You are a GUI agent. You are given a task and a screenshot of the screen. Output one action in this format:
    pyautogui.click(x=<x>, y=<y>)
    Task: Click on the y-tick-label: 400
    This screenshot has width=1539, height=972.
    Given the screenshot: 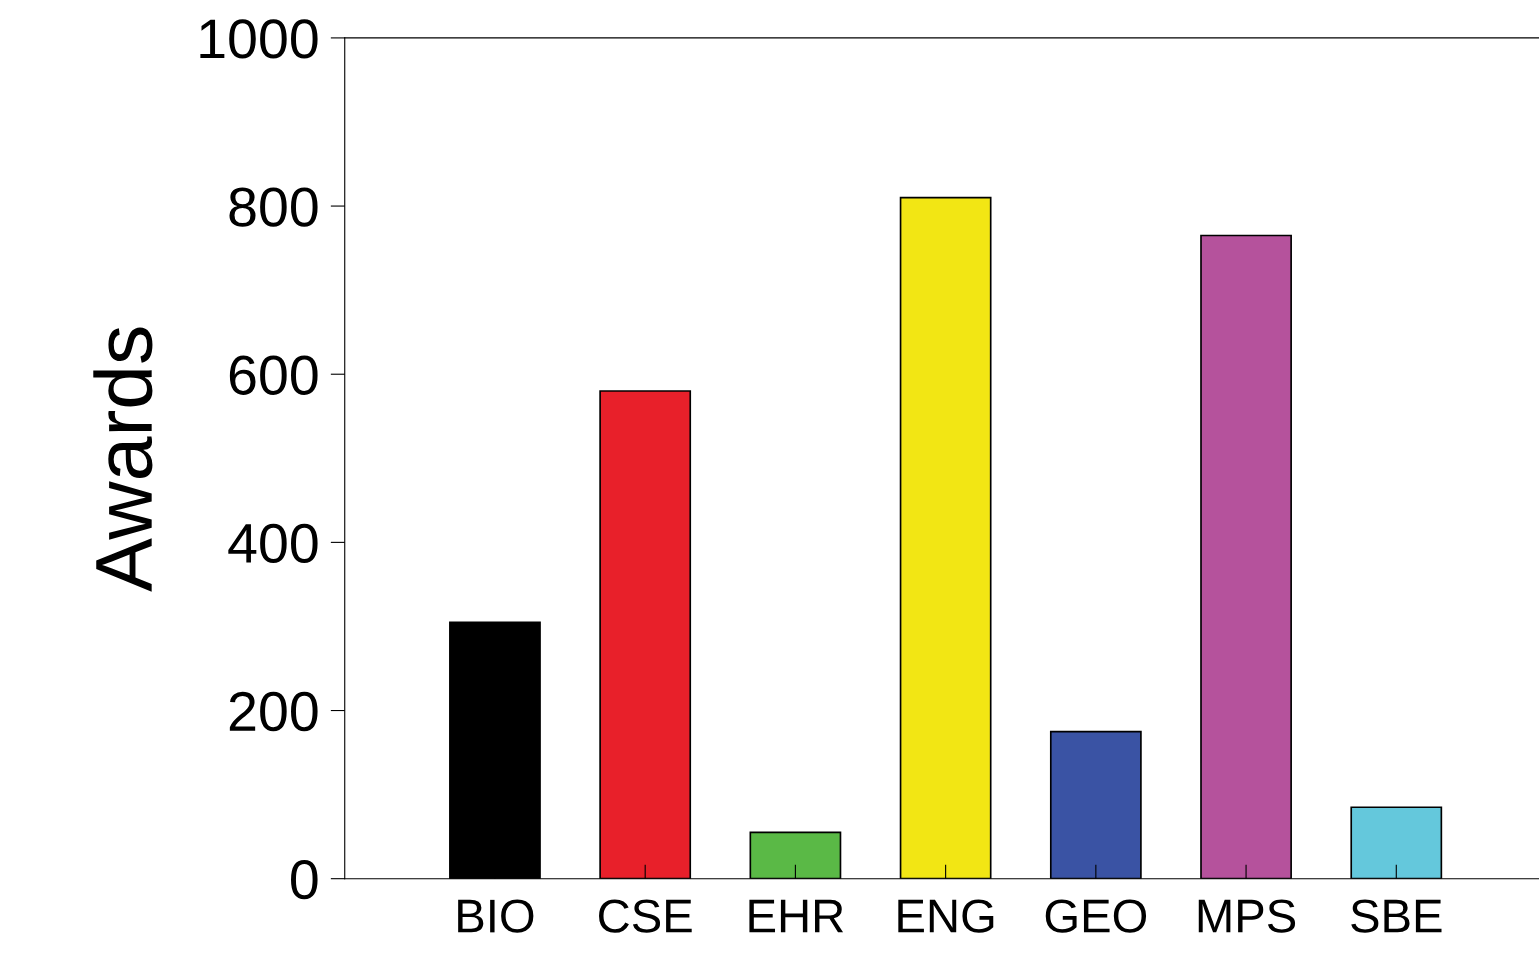 What is the action you would take?
    pyautogui.click(x=273, y=543)
    